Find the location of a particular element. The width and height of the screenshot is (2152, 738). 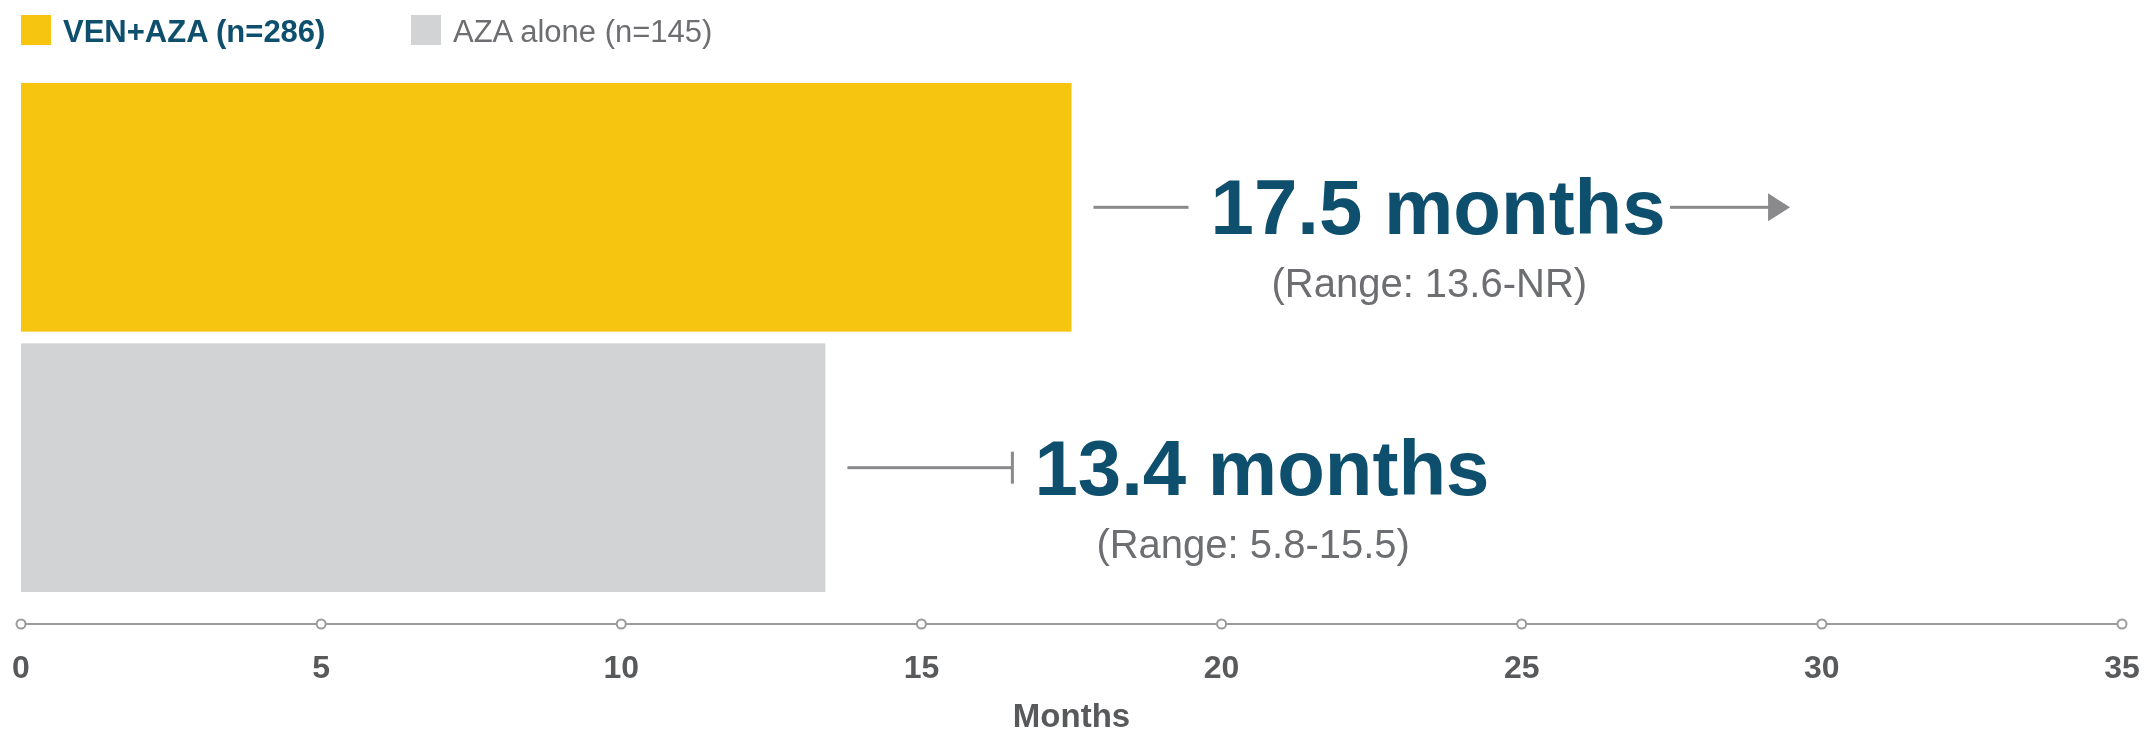

x-tick-label: 30 is located at coordinates (1822, 667).